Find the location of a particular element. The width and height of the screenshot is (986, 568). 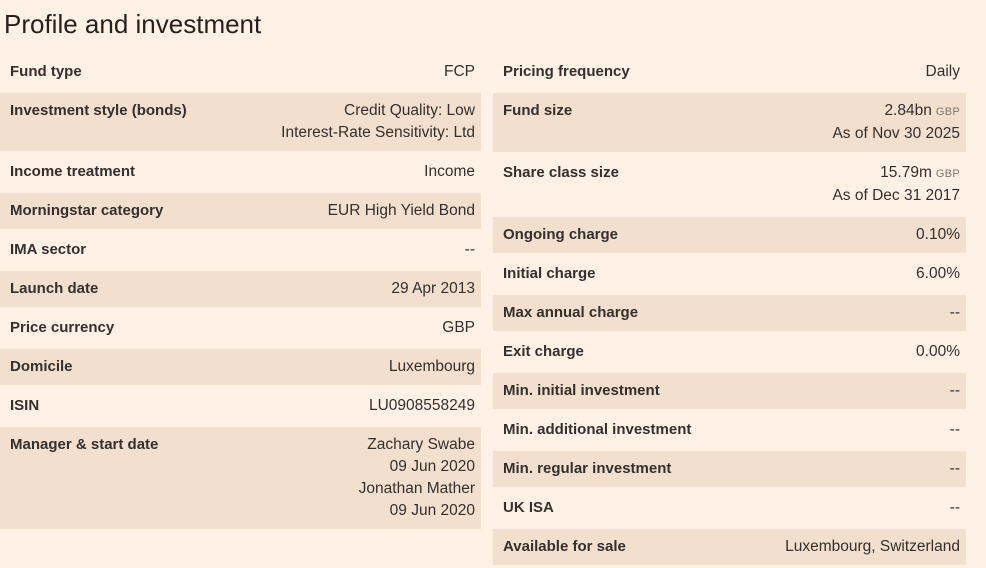

row-value: Daily is located at coordinates (943, 72).